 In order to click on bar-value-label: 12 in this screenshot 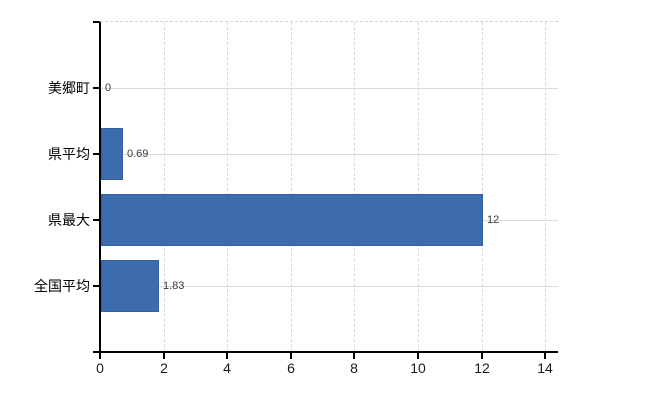, I will do `click(493, 220)`.